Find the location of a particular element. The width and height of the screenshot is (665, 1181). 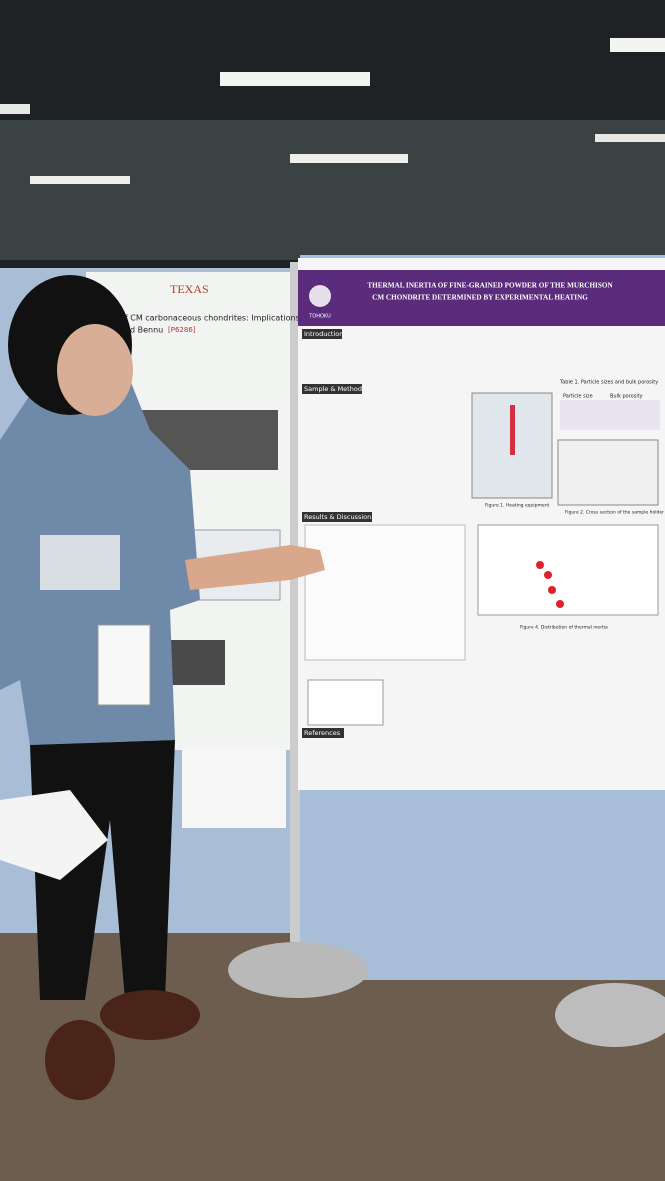

name-badge is located at coordinates (124, 665).